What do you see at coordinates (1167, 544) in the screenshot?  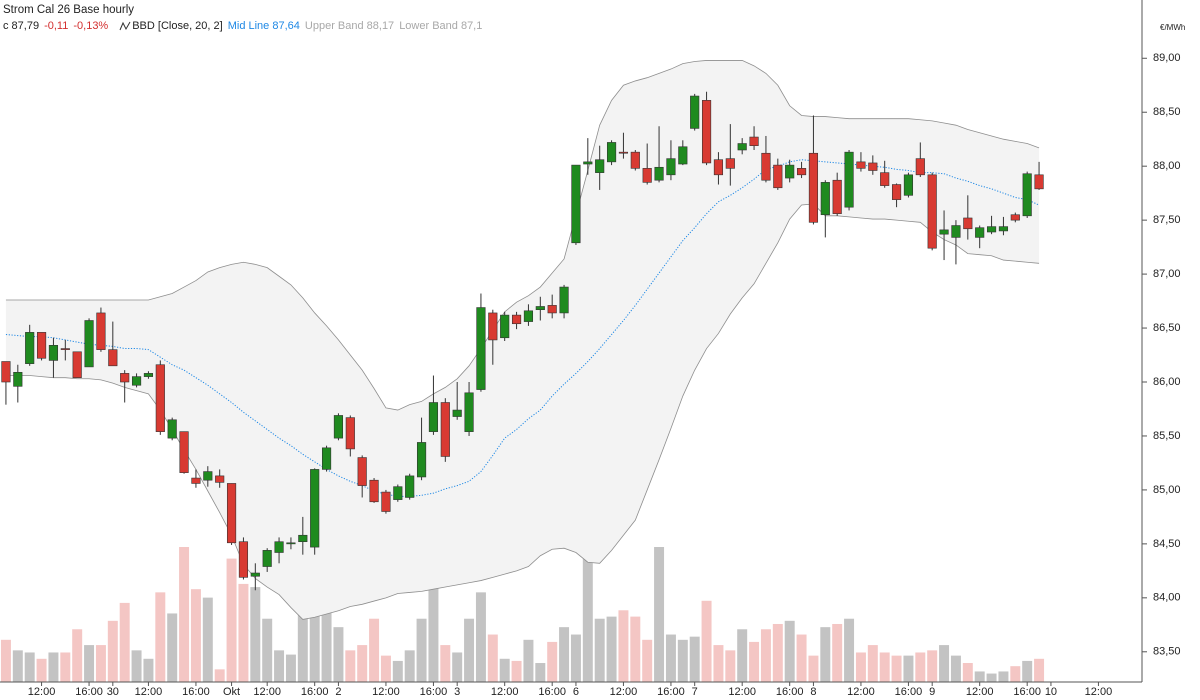 I see `y-tick-label: 84,50` at bounding box center [1167, 544].